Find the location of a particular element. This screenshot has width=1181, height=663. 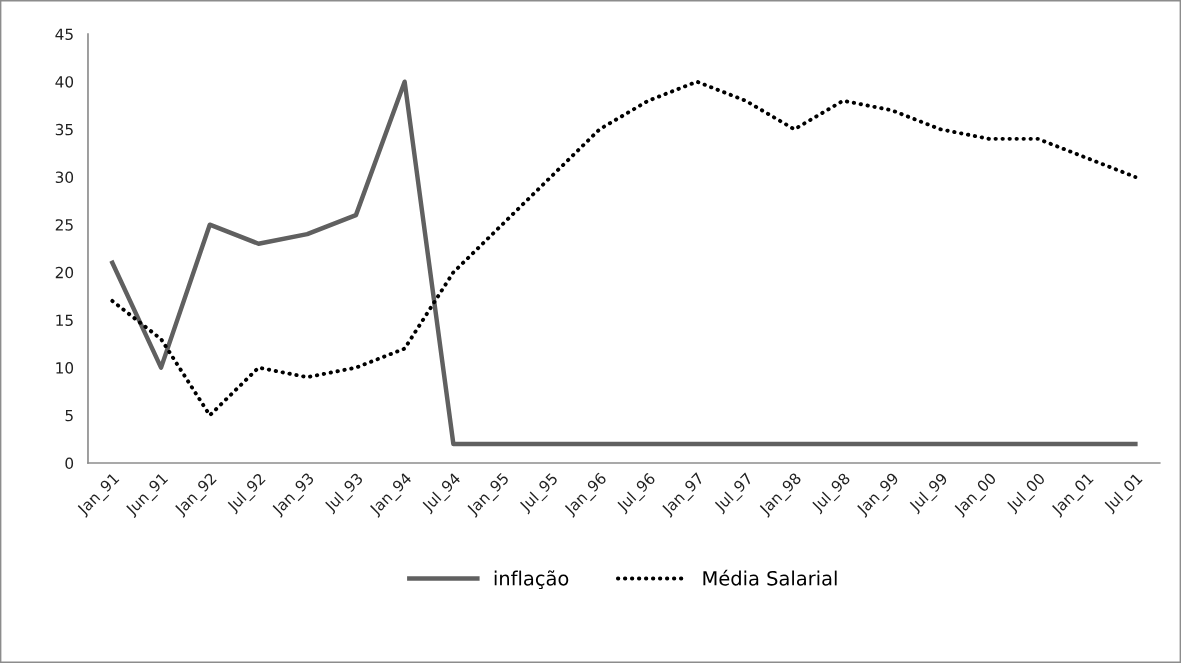

y-tick-label: 30 is located at coordinates (64, 177).